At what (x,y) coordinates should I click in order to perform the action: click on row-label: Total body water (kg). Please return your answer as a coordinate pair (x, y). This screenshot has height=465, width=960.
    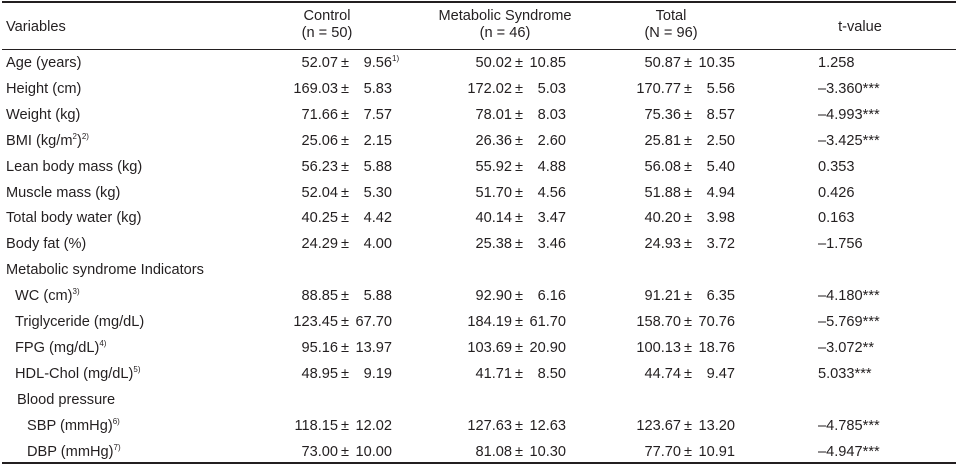
    Looking at the image, I should click on (73, 218).